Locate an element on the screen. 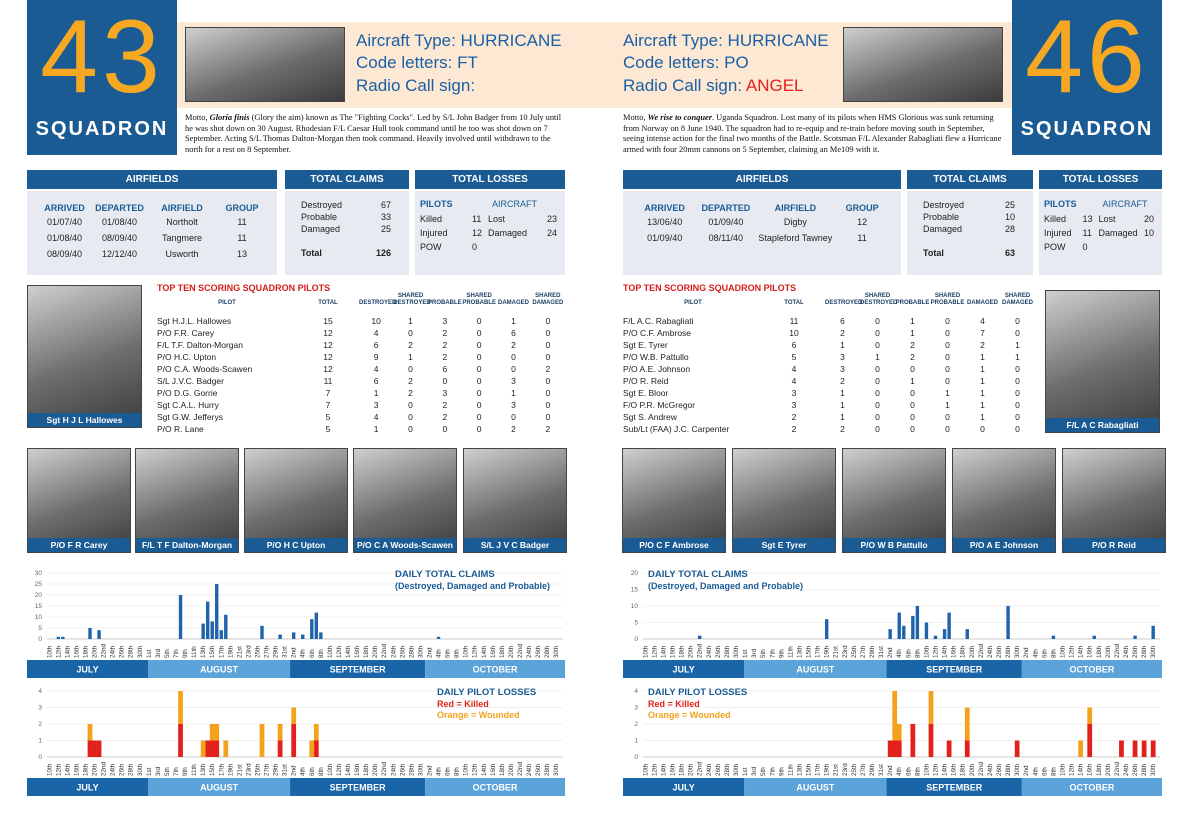  x-tick-label: 20th is located at coordinates (375, 769).